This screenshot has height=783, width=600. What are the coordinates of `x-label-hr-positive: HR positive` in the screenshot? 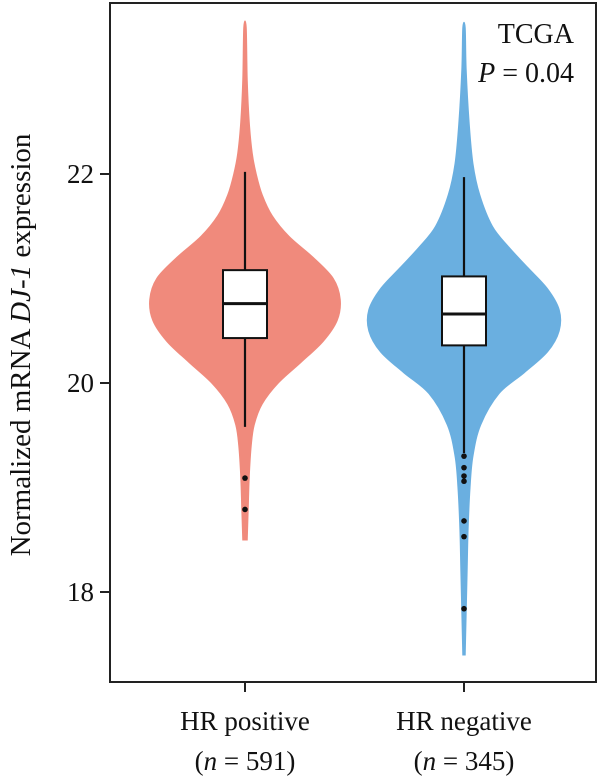 It's located at (245, 721).